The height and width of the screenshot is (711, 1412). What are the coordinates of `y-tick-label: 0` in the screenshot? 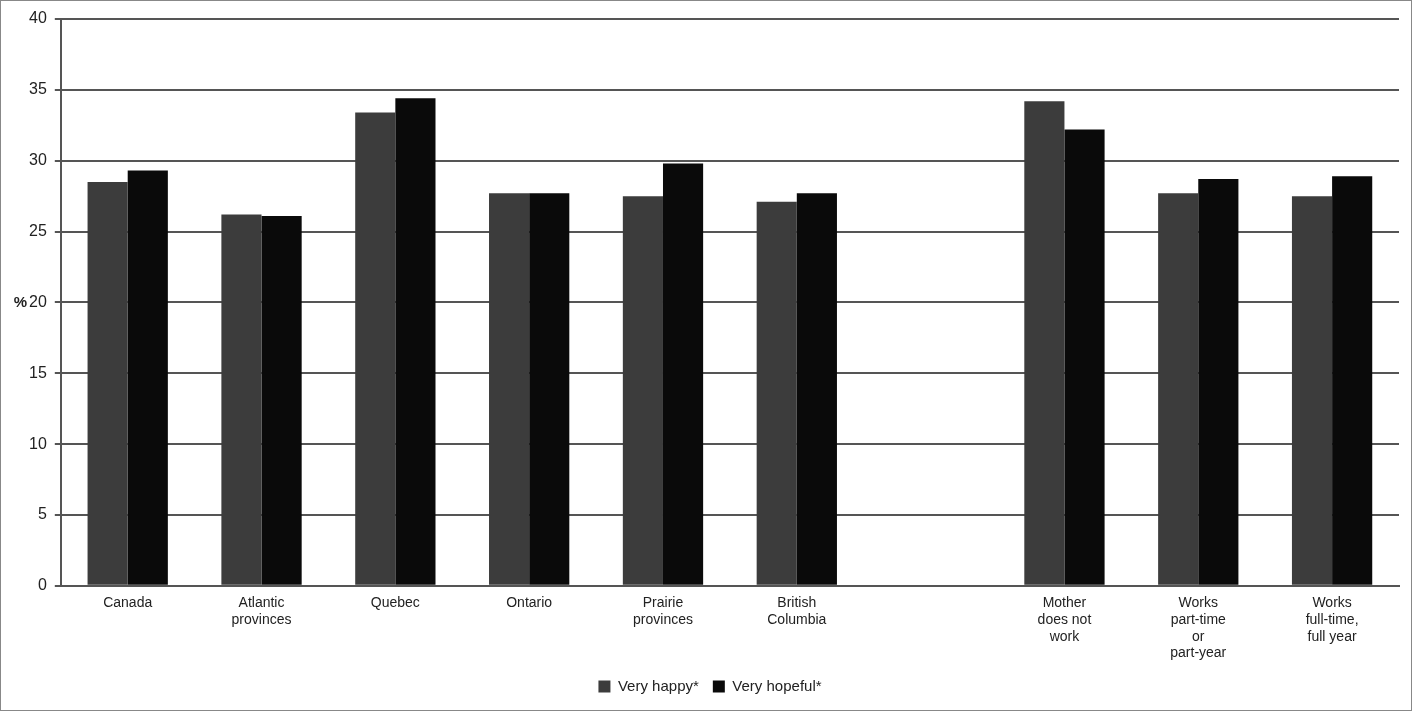 It's located at (42, 585).